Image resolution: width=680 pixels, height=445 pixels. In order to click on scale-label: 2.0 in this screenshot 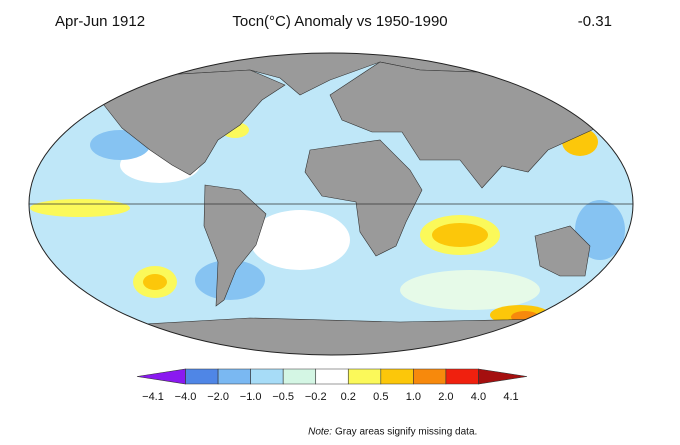, I will do `click(445, 397)`.